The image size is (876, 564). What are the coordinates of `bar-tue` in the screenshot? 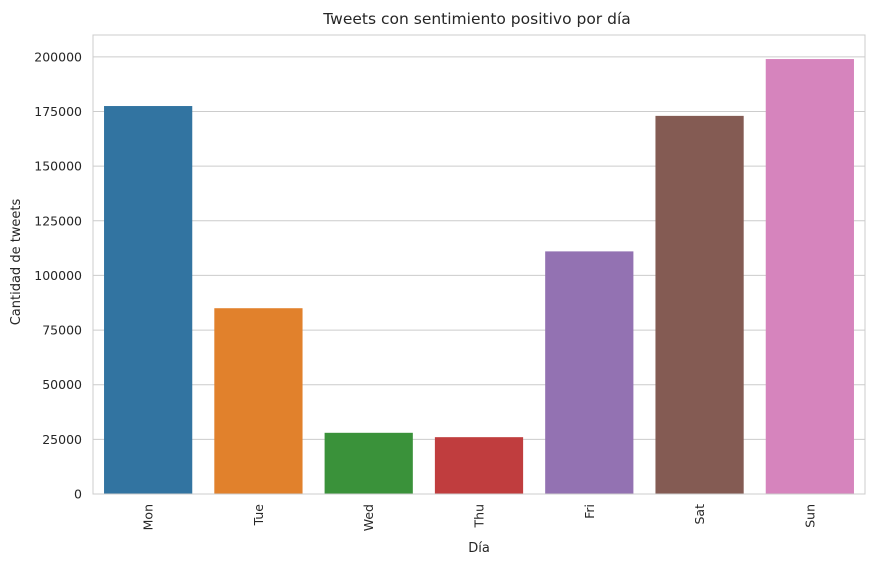 It's located at (258, 401).